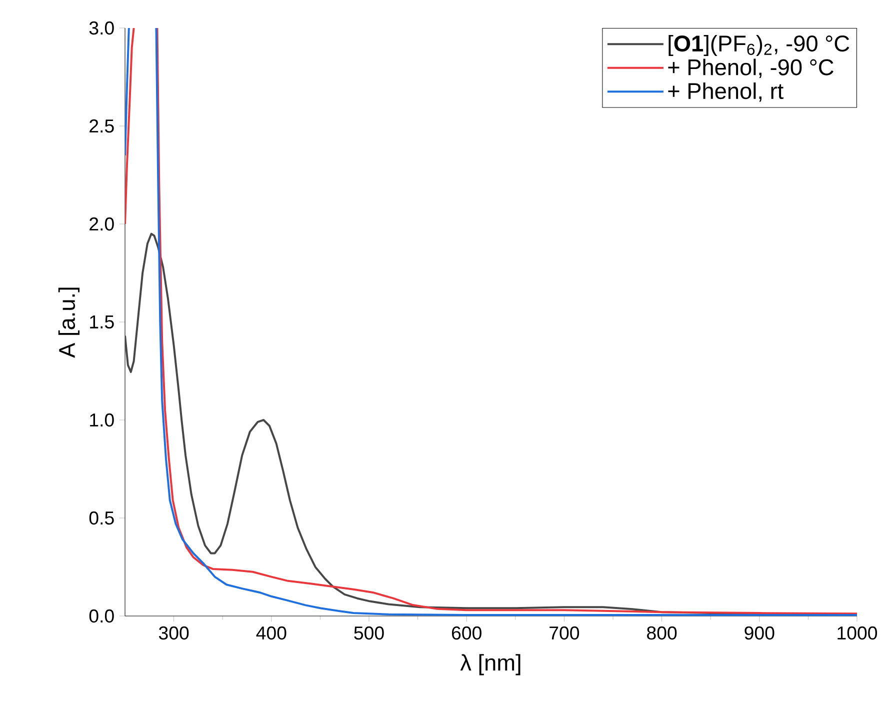 This screenshot has width=886, height=714. I want to click on x-tick-label: 1000, so click(858, 633).